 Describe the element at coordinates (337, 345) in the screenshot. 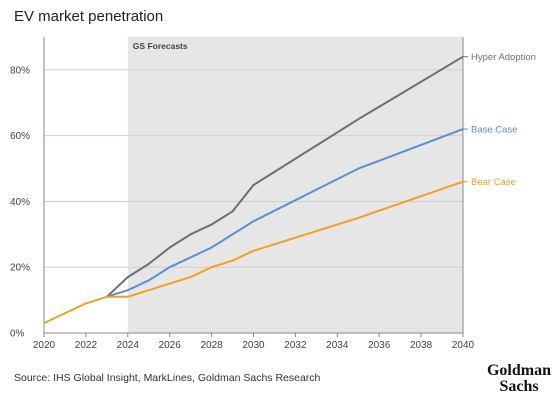

I see `x-tick-label: 2034` at that location.